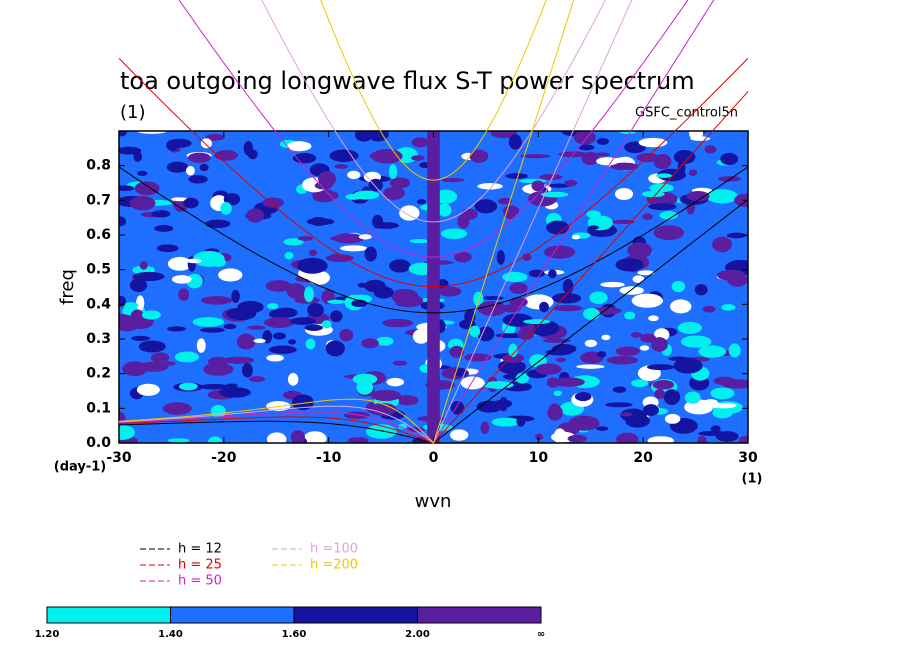  Describe the element at coordinates (67, 287) in the screenshot. I see `y-axis-label: freq` at that location.